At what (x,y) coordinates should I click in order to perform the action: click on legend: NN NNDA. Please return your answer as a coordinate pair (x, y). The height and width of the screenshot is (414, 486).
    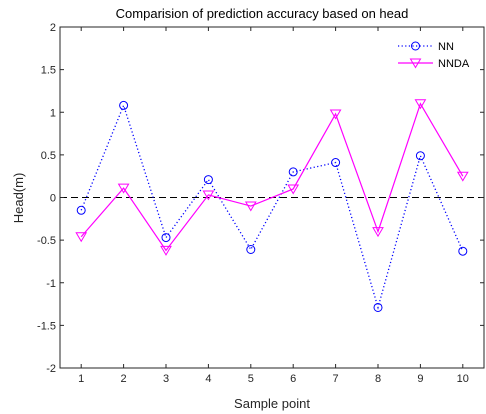
    Looking at the image, I should click on (435, 53).